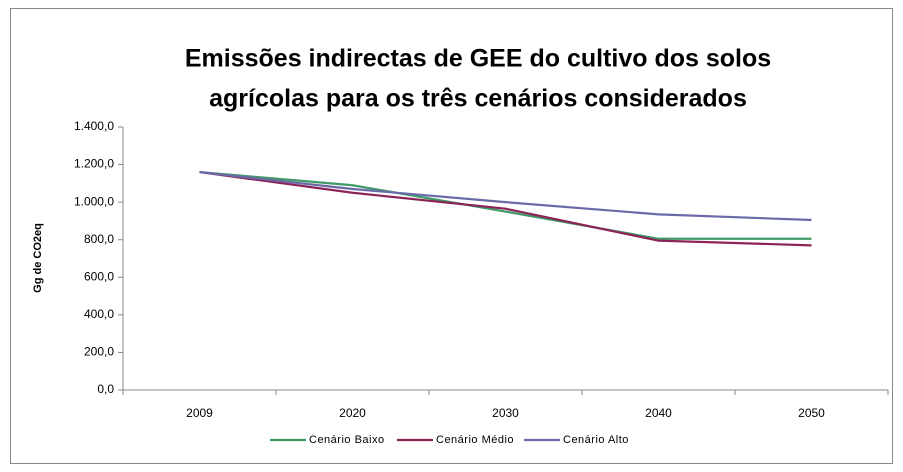  What do you see at coordinates (94, 126) in the screenshot?
I see `y-tick-label: 1.400,0` at bounding box center [94, 126].